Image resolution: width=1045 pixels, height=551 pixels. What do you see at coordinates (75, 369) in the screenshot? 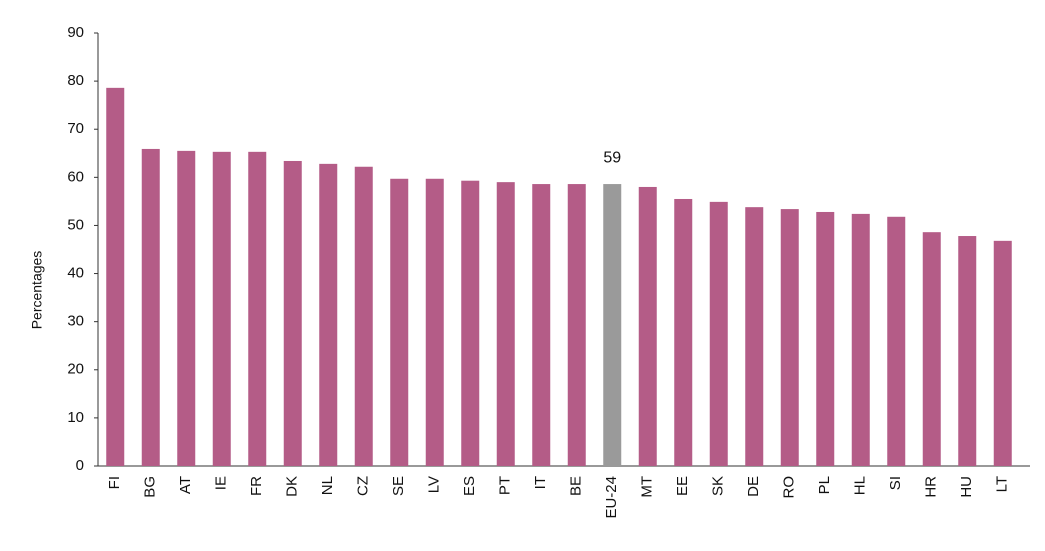
I see `y-tick-label: 20` at bounding box center [75, 369].